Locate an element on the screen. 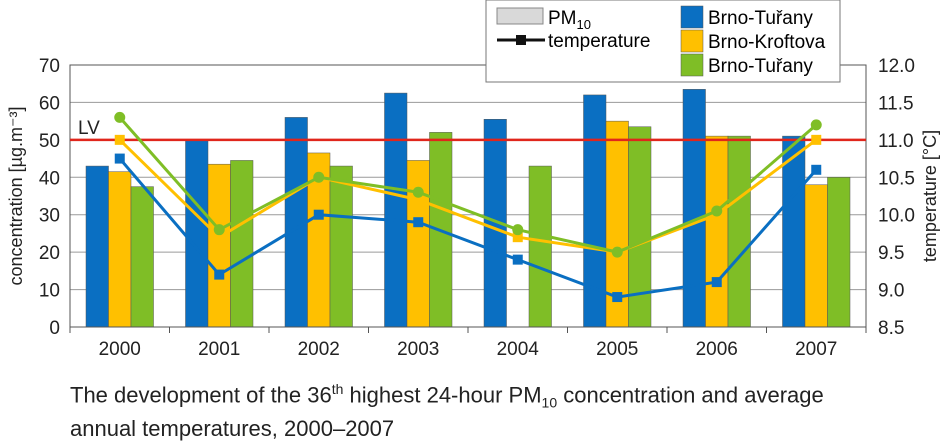 The height and width of the screenshot is (444, 950). legend-station-label: Brno-Kroftova is located at coordinates (767, 42).